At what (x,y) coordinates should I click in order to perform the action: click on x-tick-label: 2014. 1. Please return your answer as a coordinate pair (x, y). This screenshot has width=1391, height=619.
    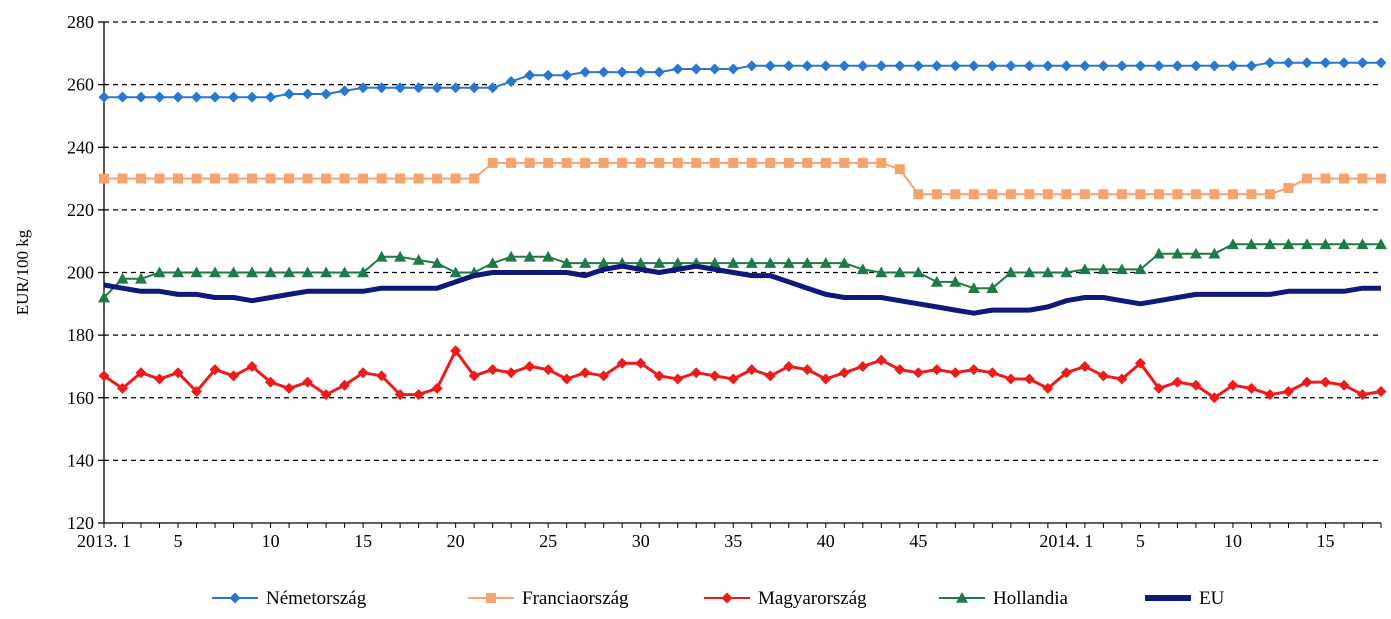
    Looking at the image, I should click on (1066, 541).